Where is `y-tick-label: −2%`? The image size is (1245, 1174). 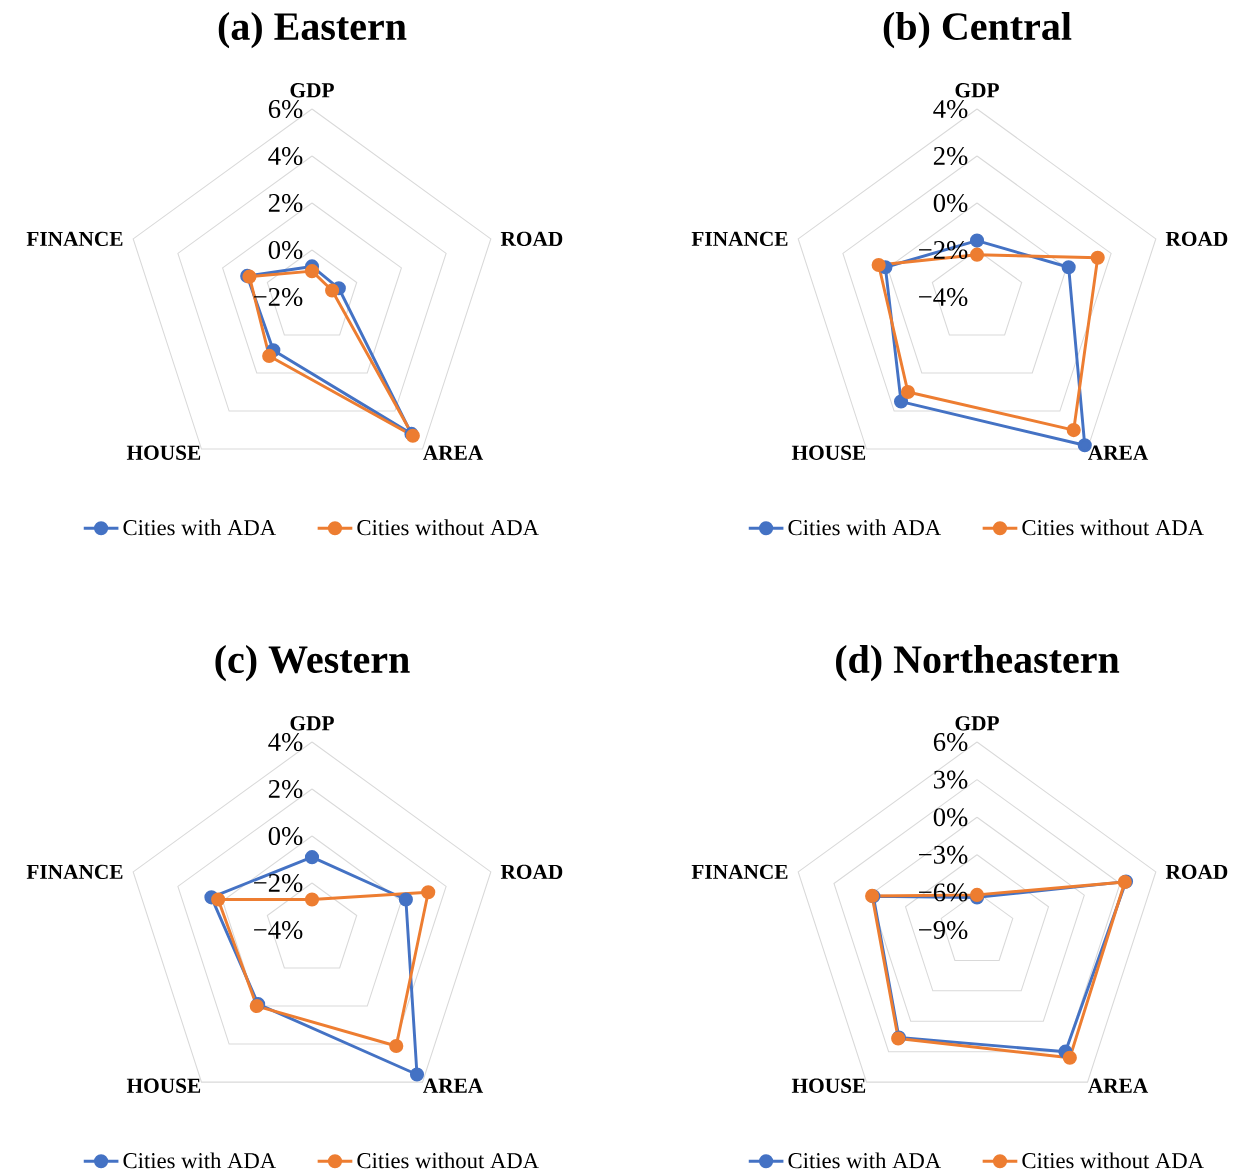
y-tick-label: −2% is located at coordinates (278, 883).